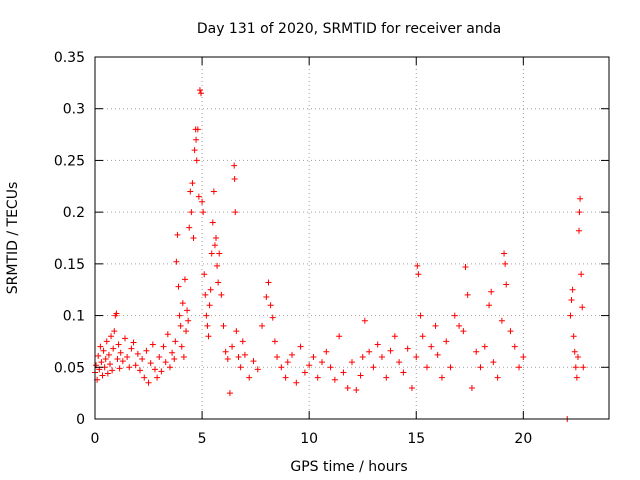  I want to click on y-axis-title: SRMTID / TECUs, so click(13, 238).